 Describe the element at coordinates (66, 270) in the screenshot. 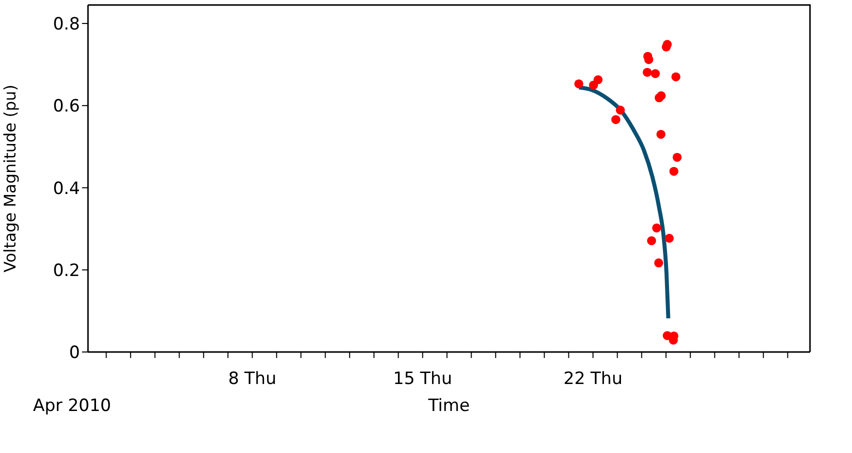

I see `y-tick-label: 0.2` at that location.